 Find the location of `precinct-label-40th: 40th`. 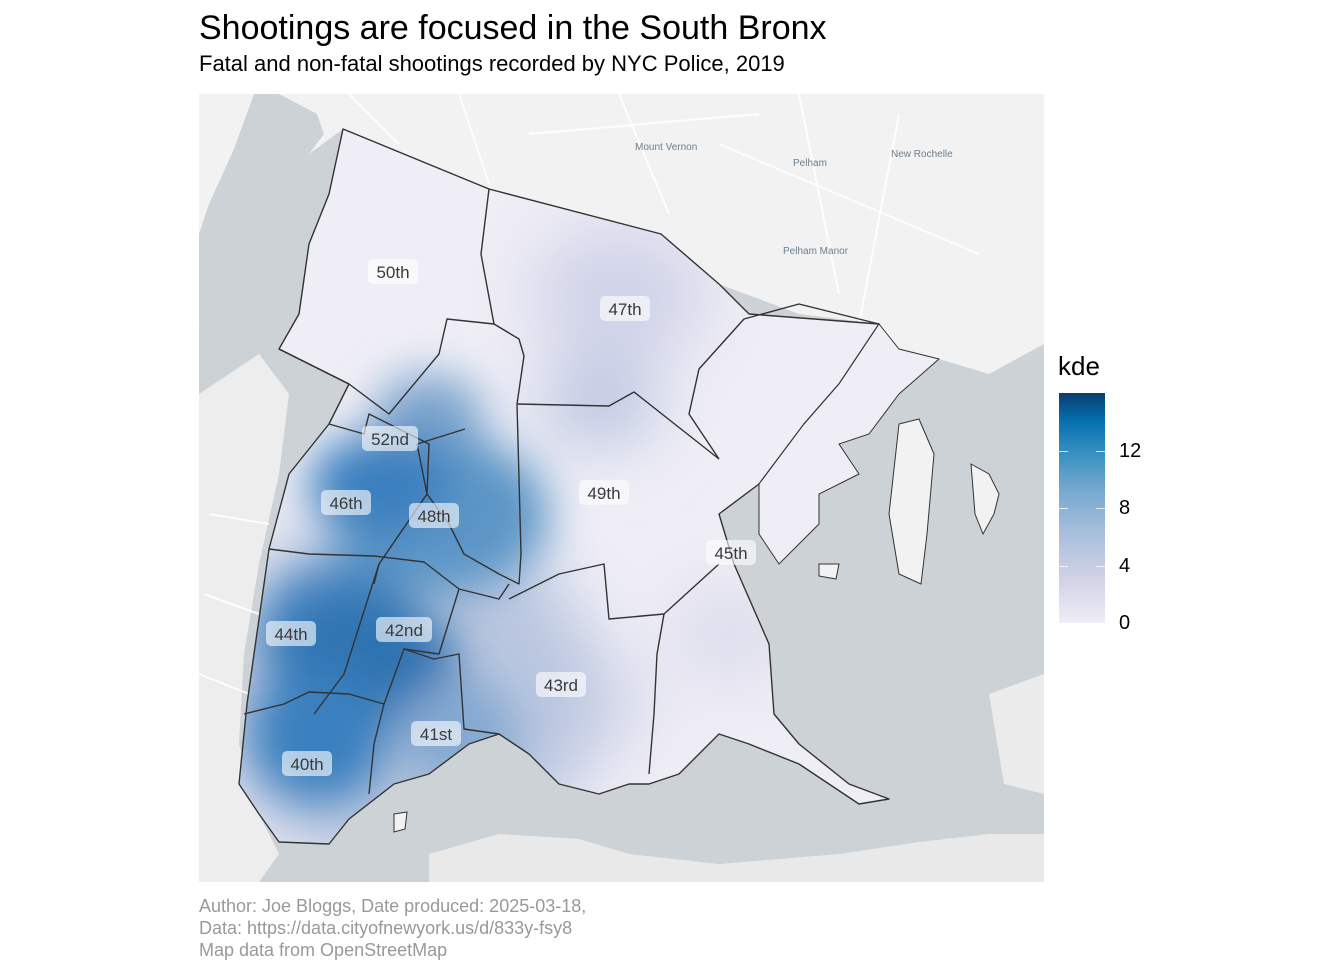

precinct-label-40th: 40th is located at coordinates (307, 763).